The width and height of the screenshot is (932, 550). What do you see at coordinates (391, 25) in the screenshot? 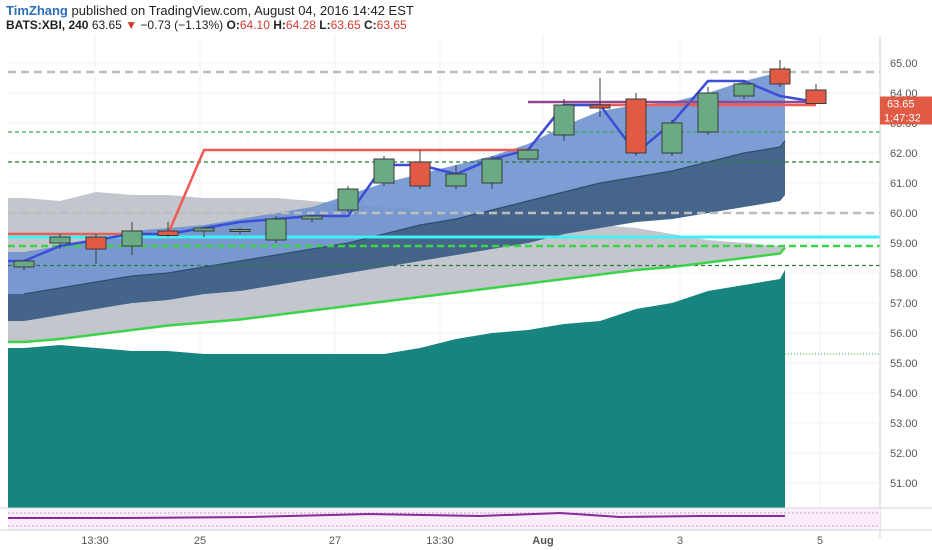
I see `close-value: 63.65` at bounding box center [391, 25].